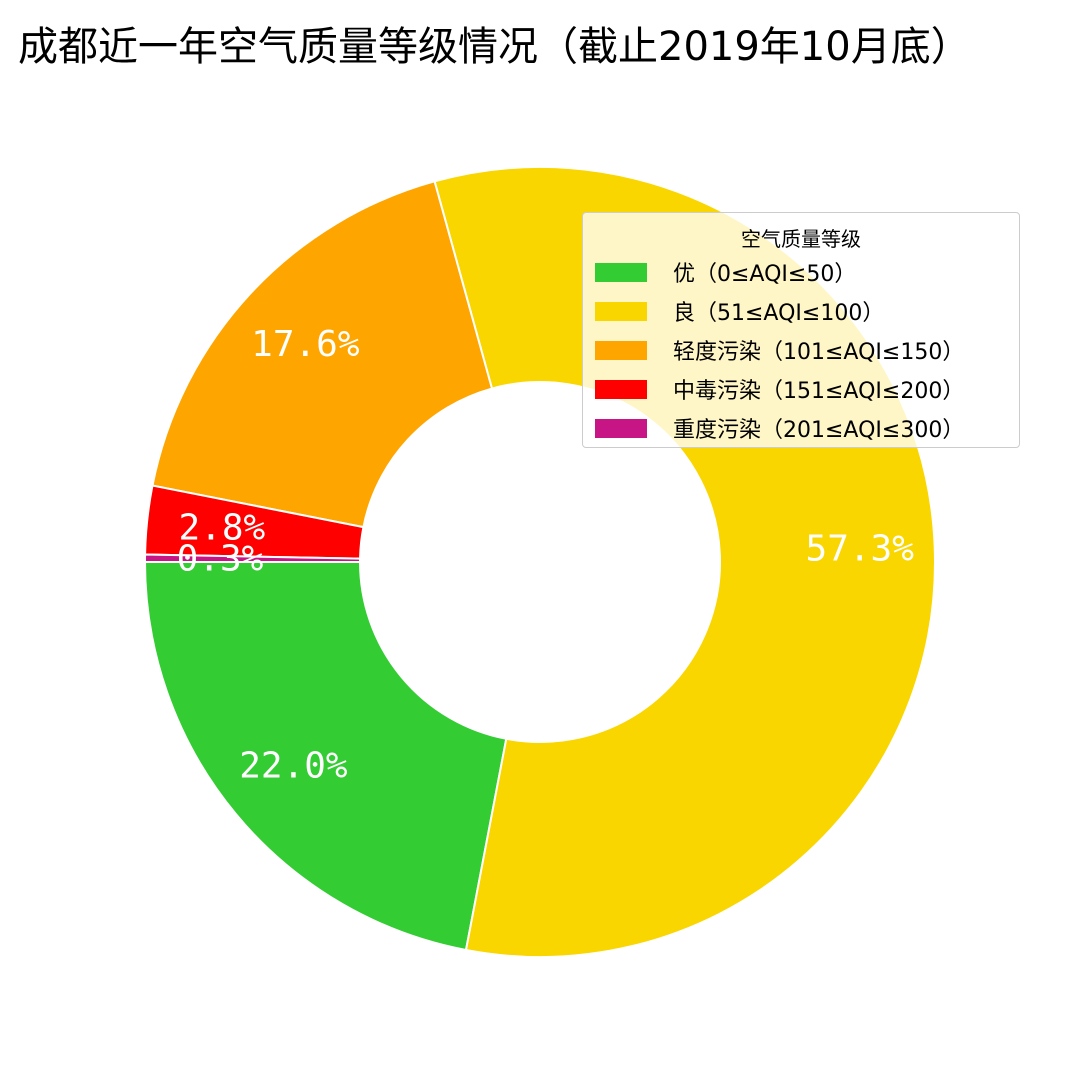 This screenshot has width=1080, height=1074. I want to click on legend-item-4: 重度污染（201≤AQI≤300）, so click(779, 428).